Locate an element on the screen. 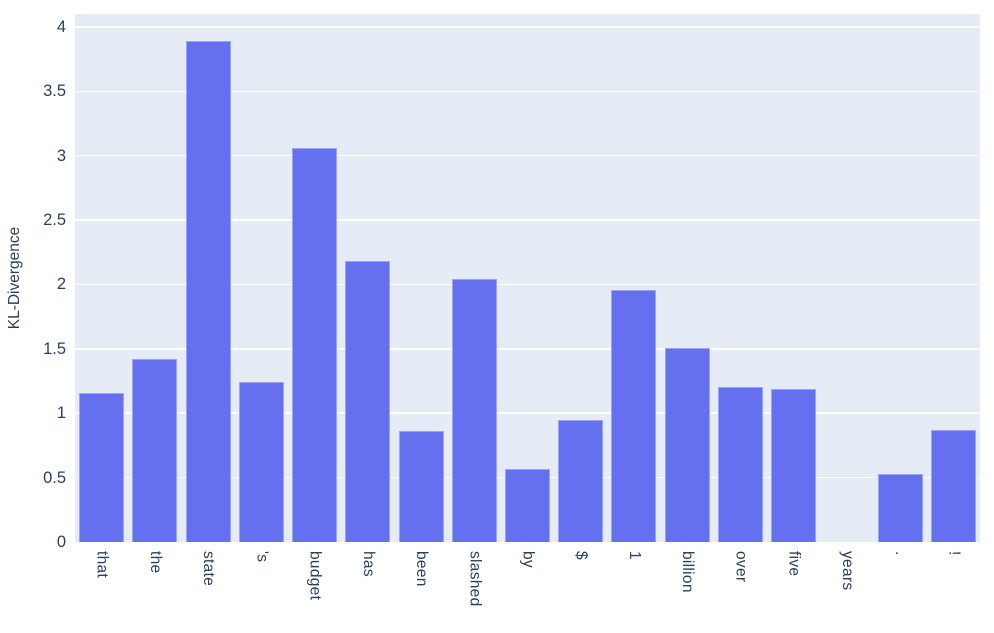 The image size is (994, 633). x-tick-state: state is located at coordinates (208, 568).